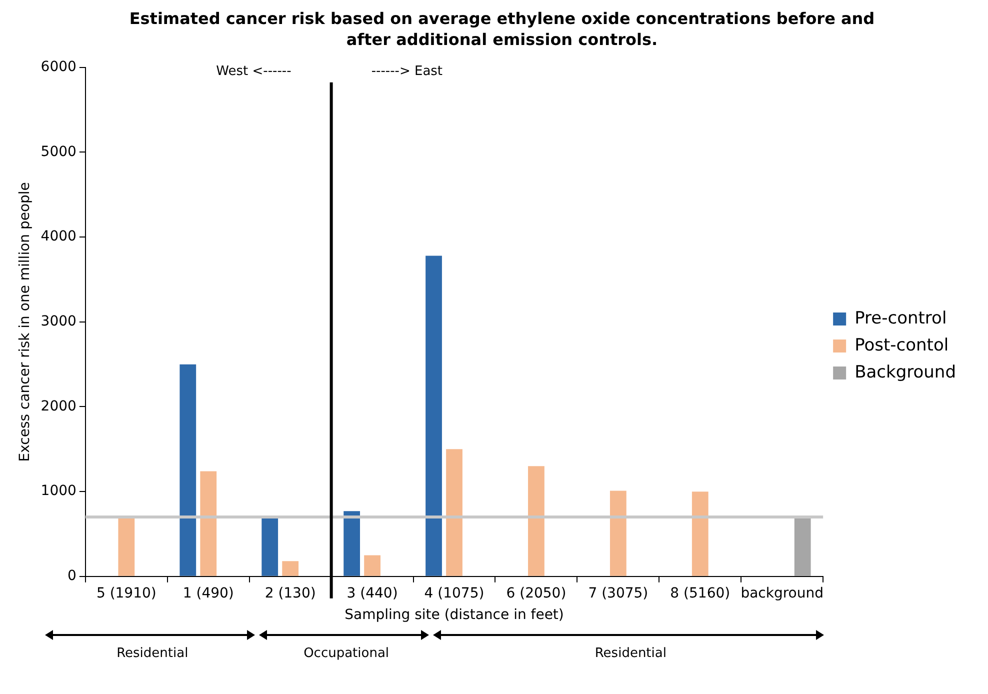 This screenshot has width=988, height=694. What do you see at coordinates (454, 593) in the screenshot?
I see `x-tick-label: 4 (1075)` at bounding box center [454, 593].